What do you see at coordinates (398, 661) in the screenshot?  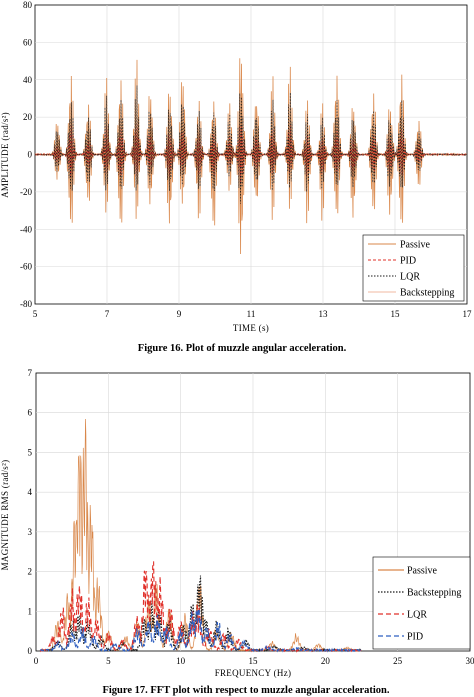 I see `x-tick-label: 25` at bounding box center [398, 661].